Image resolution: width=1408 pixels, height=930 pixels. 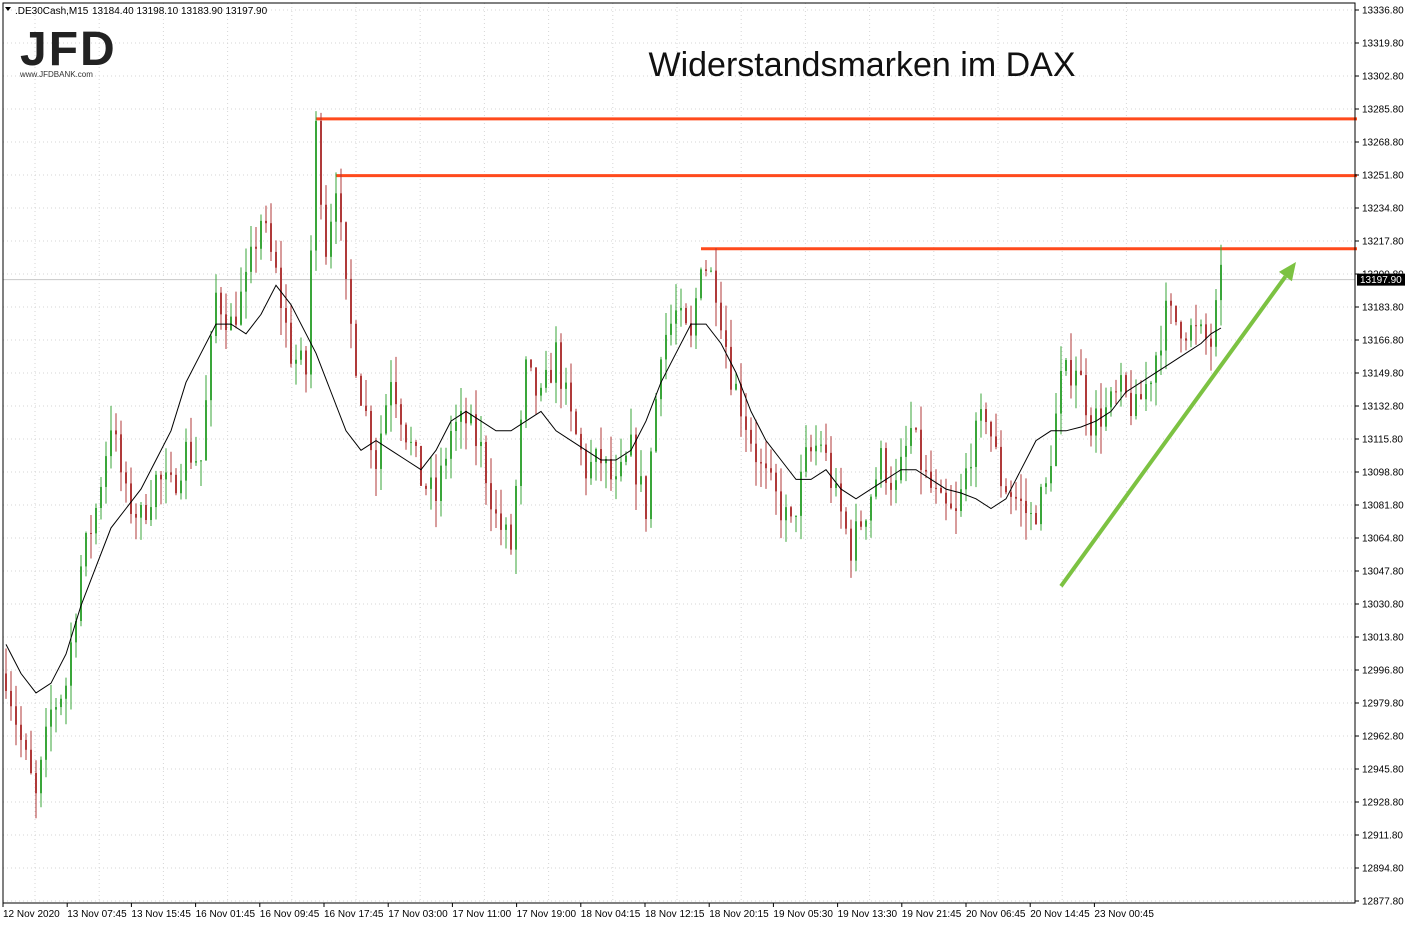 I want to click on y-tick-label: 13081.80, so click(x=1383, y=506).